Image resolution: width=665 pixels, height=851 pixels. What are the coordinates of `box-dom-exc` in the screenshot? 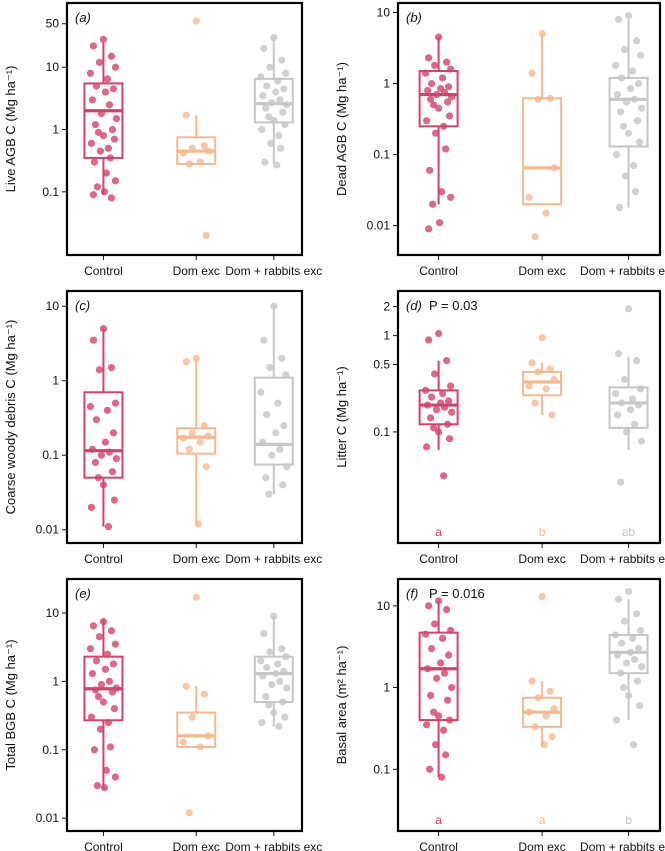 It's located at (542, 119).